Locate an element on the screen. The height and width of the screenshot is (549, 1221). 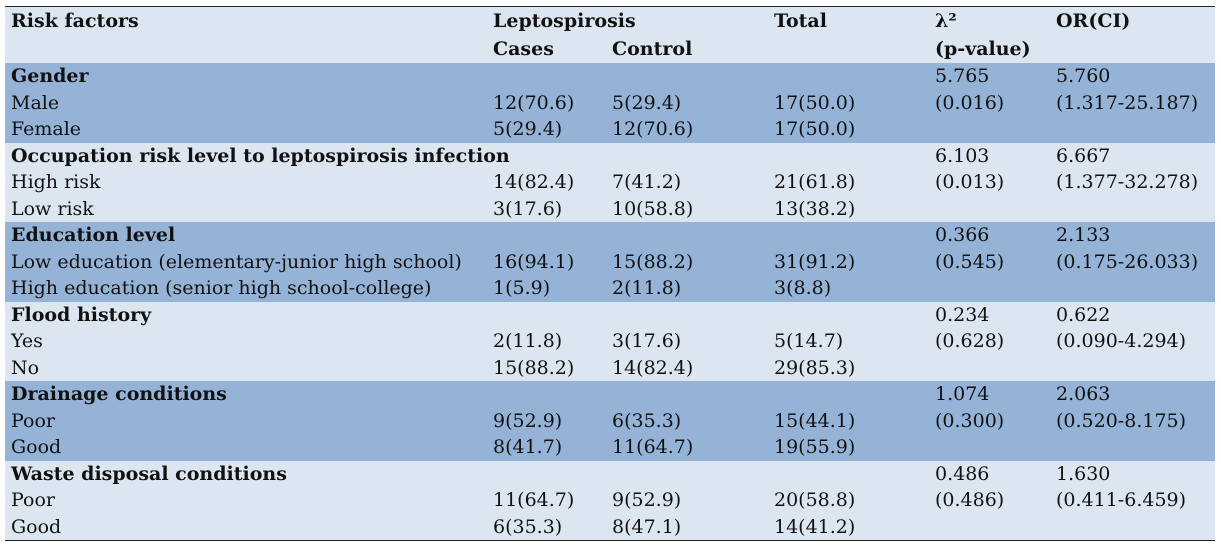
chi-square-value: 6.103 is located at coordinates (962, 155).